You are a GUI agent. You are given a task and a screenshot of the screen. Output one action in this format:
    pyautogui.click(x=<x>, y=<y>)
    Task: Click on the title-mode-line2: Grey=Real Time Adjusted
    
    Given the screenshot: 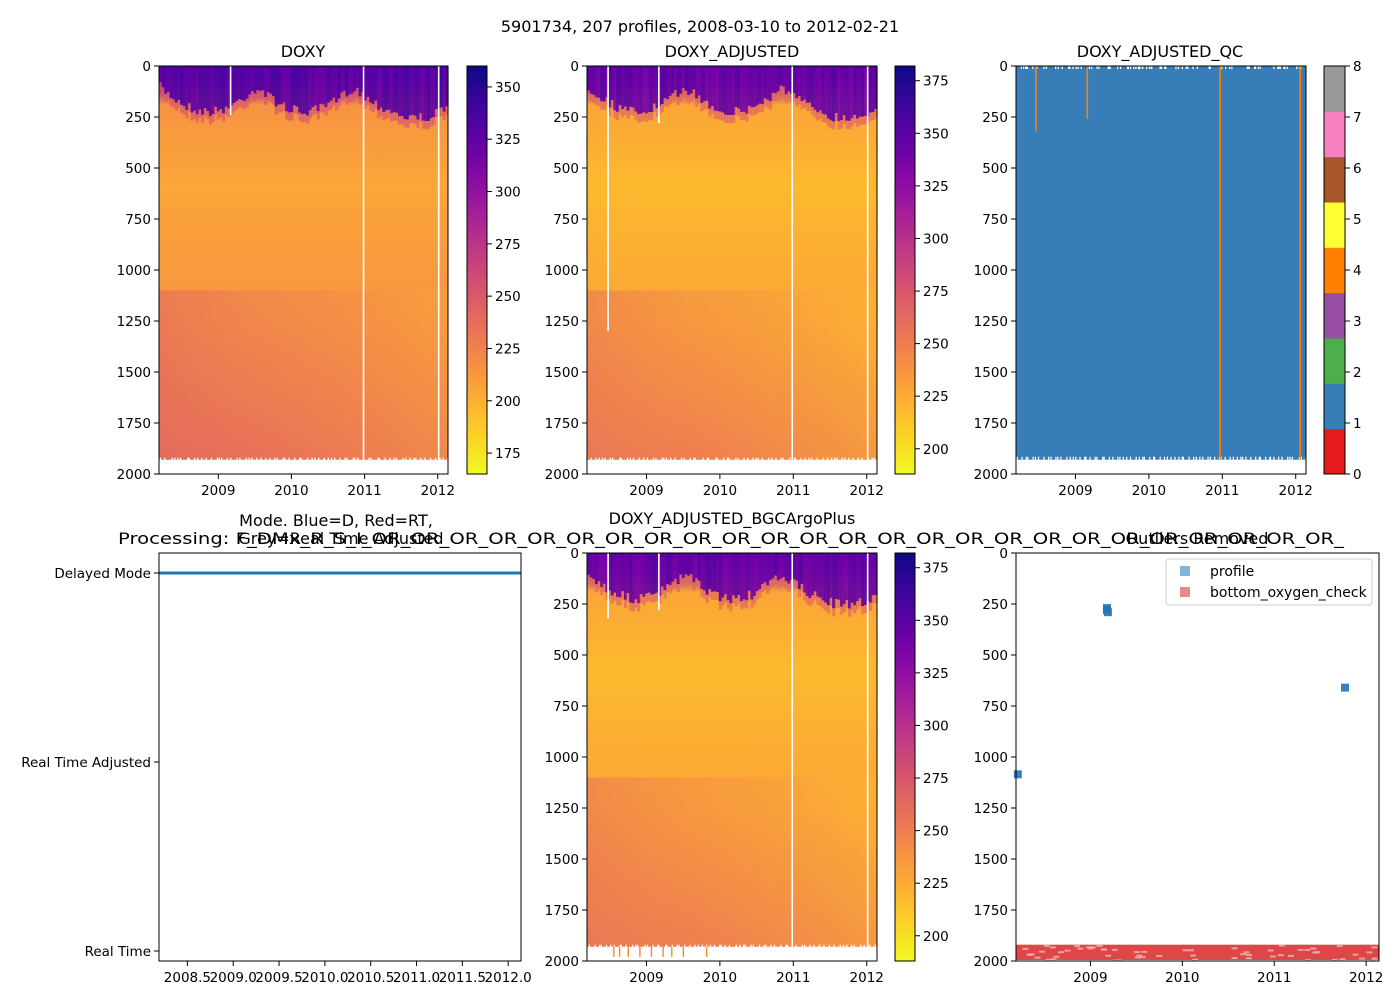 What is the action you would take?
    pyautogui.click(x=340, y=538)
    